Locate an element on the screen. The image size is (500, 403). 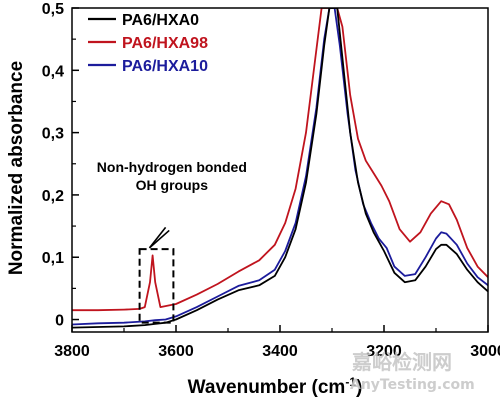
watermark: 嘉峪检测网 AnyTesting.com is located at coordinates (412, 371).